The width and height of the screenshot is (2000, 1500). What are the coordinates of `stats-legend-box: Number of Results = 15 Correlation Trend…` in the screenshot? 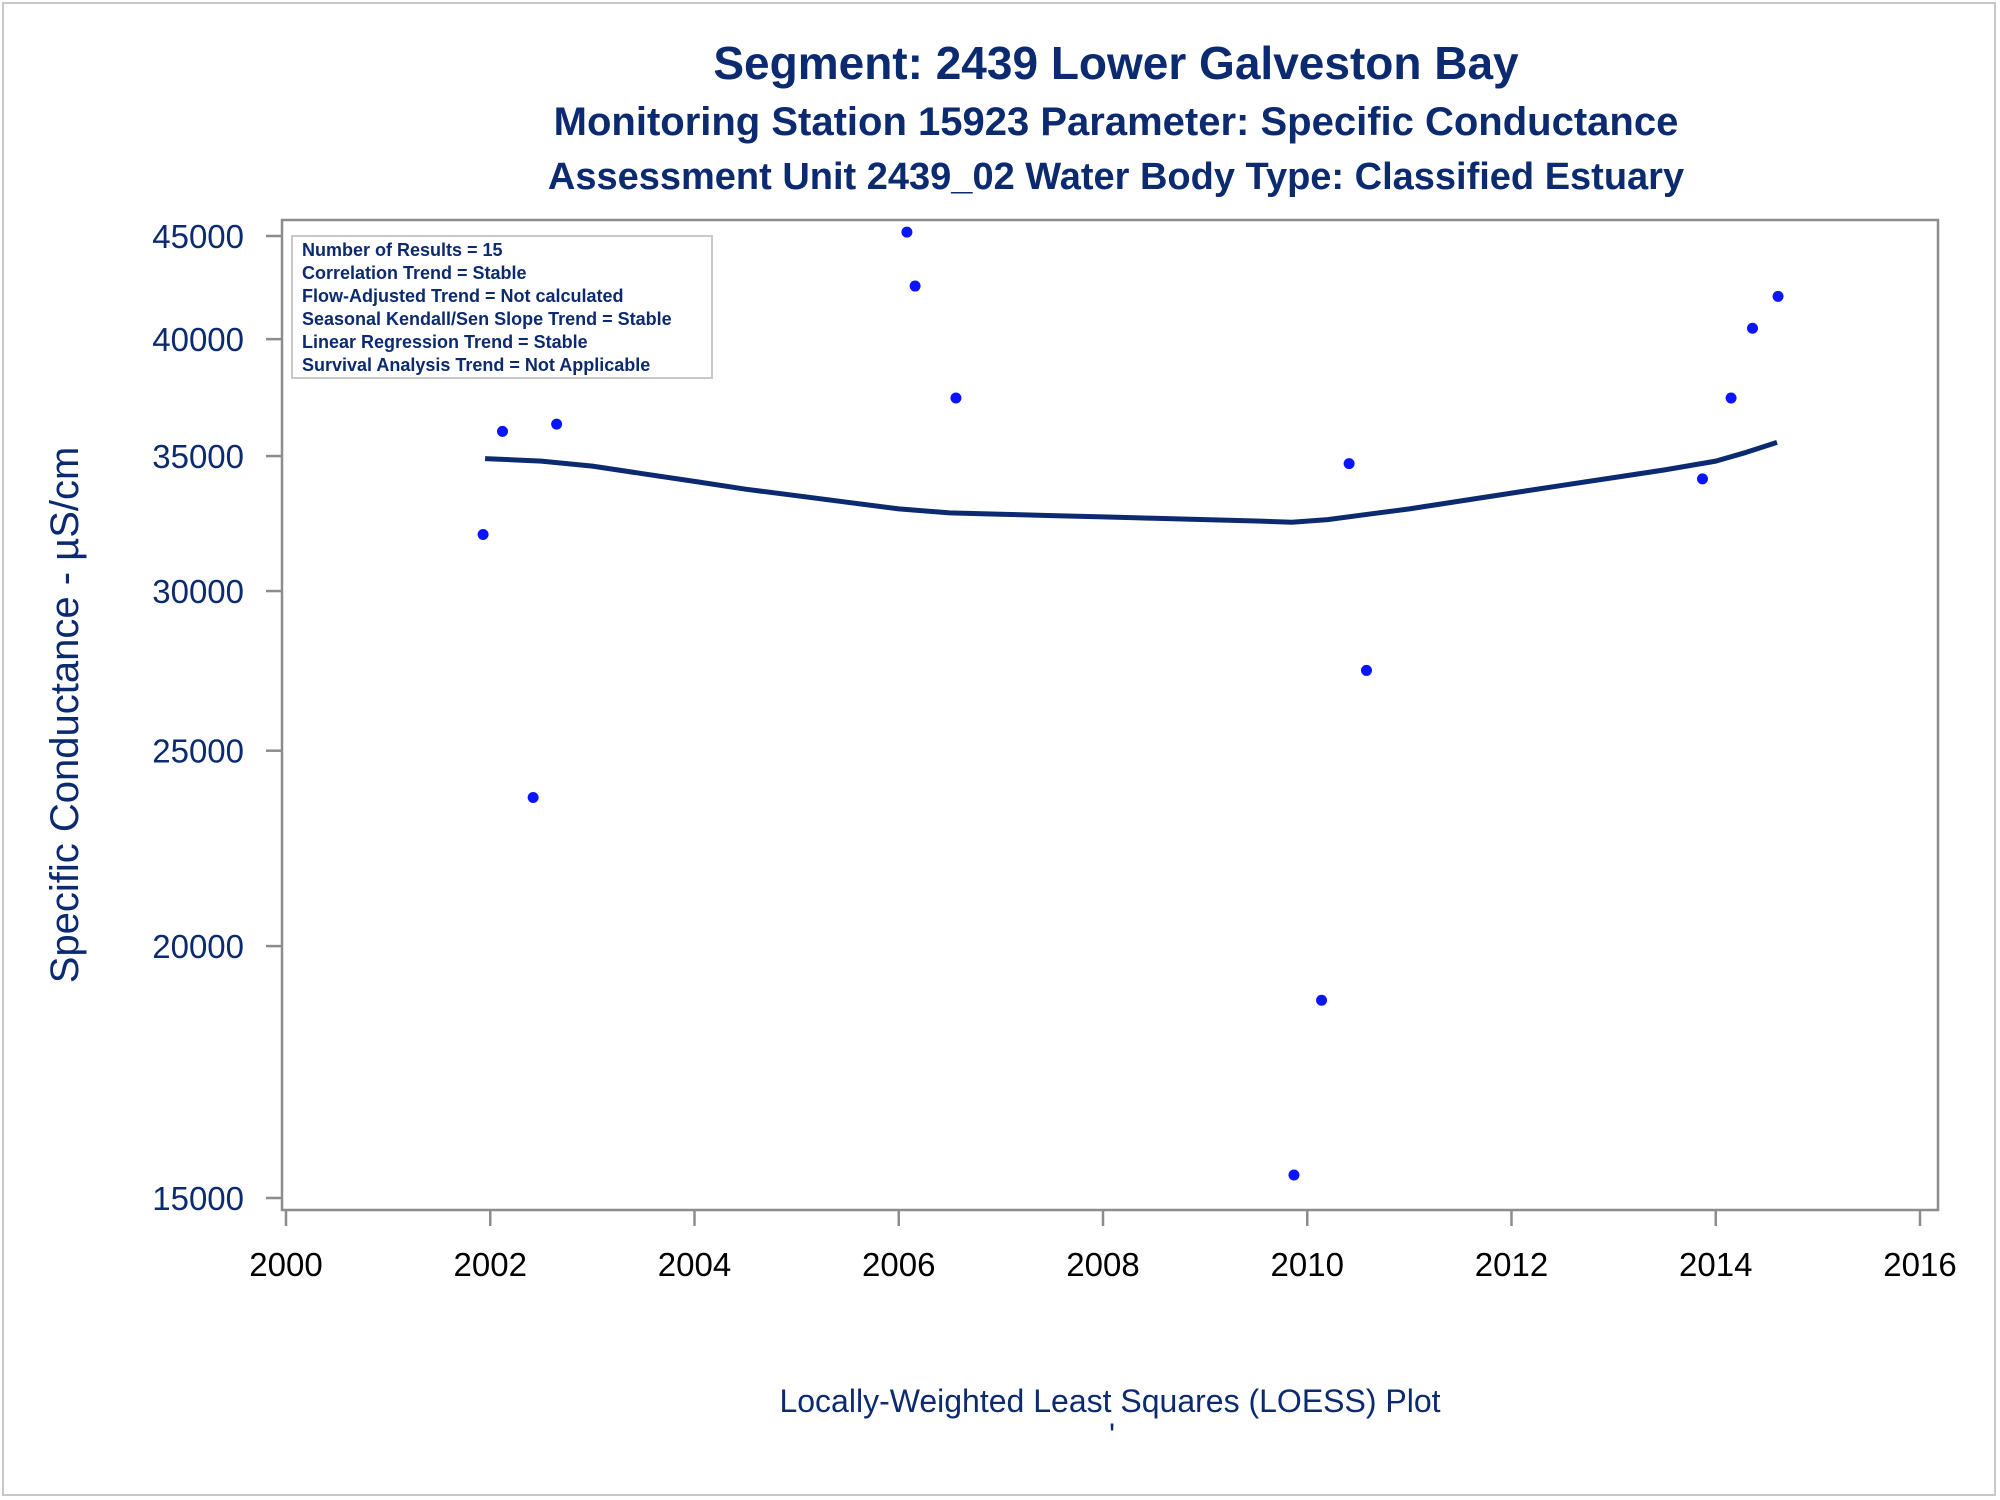 It's located at (502, 307).